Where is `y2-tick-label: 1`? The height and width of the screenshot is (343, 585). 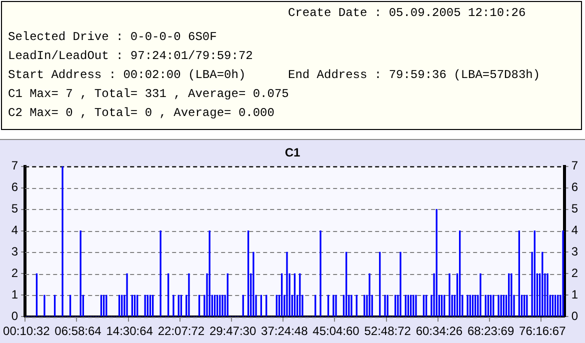
y2-tick-label: 1 is located at coordinates (574, 294).